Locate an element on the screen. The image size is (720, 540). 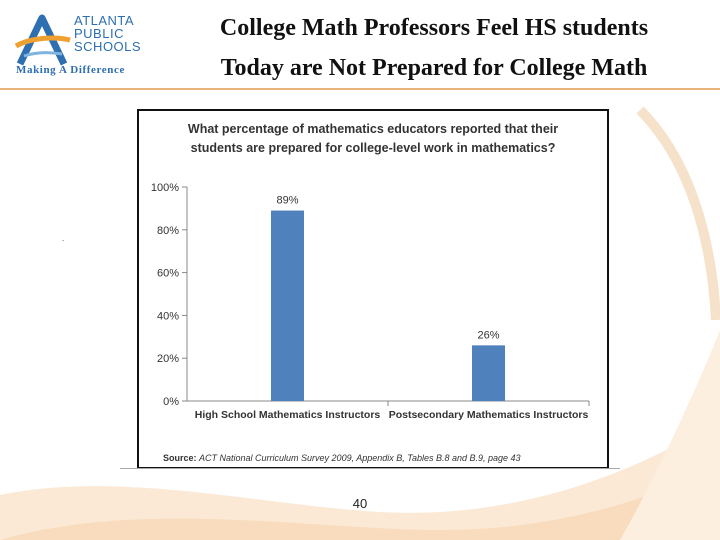
y-tick-label: 60% is located at coordinates (168, 274).